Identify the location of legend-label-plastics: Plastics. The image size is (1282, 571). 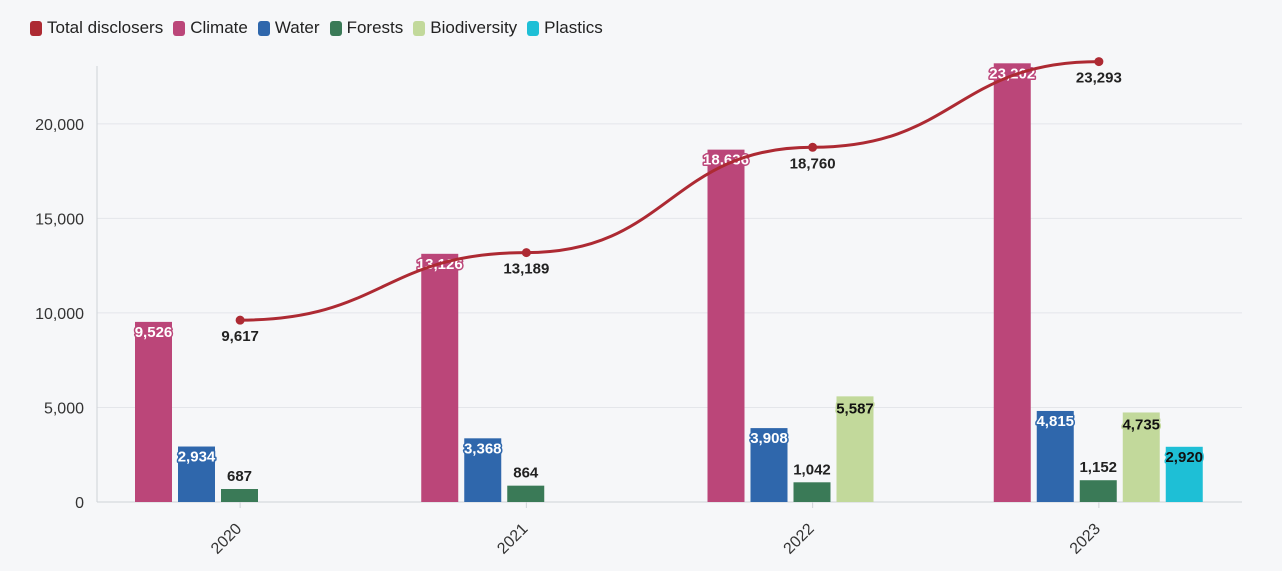
(573, 27).